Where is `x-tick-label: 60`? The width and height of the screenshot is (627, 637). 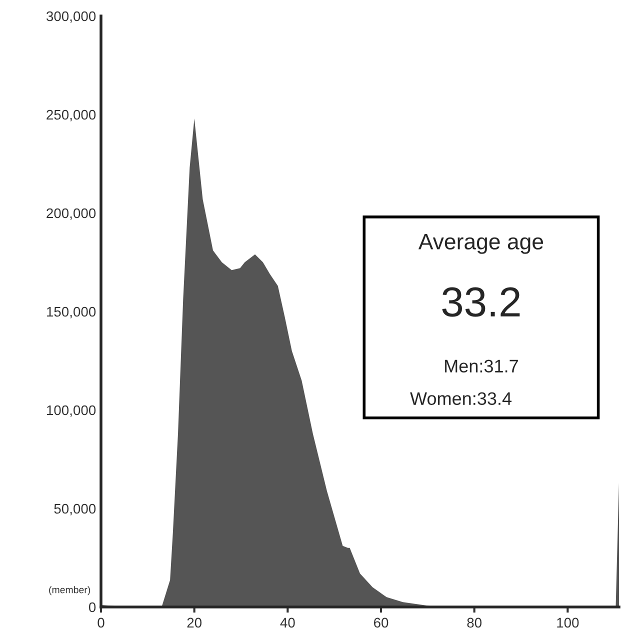
x-tick-label: 60 is located at coordinates (381, 623).